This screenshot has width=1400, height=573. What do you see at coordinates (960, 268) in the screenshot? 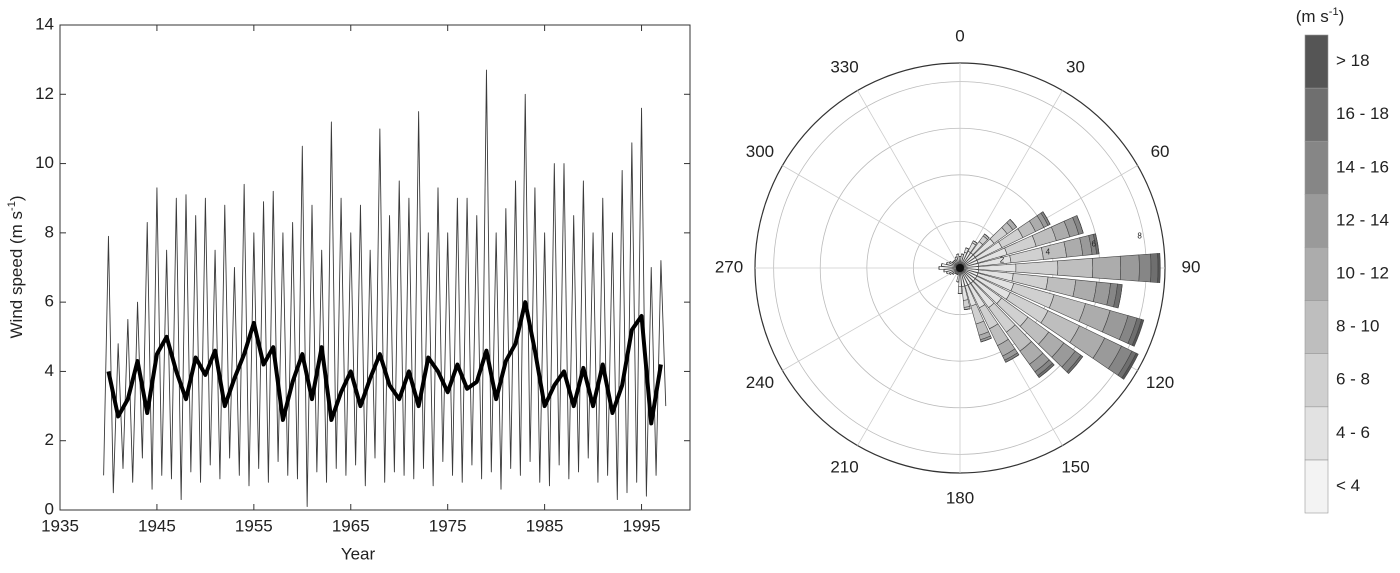
I see `center-dot` at bounding box center [960, 268].